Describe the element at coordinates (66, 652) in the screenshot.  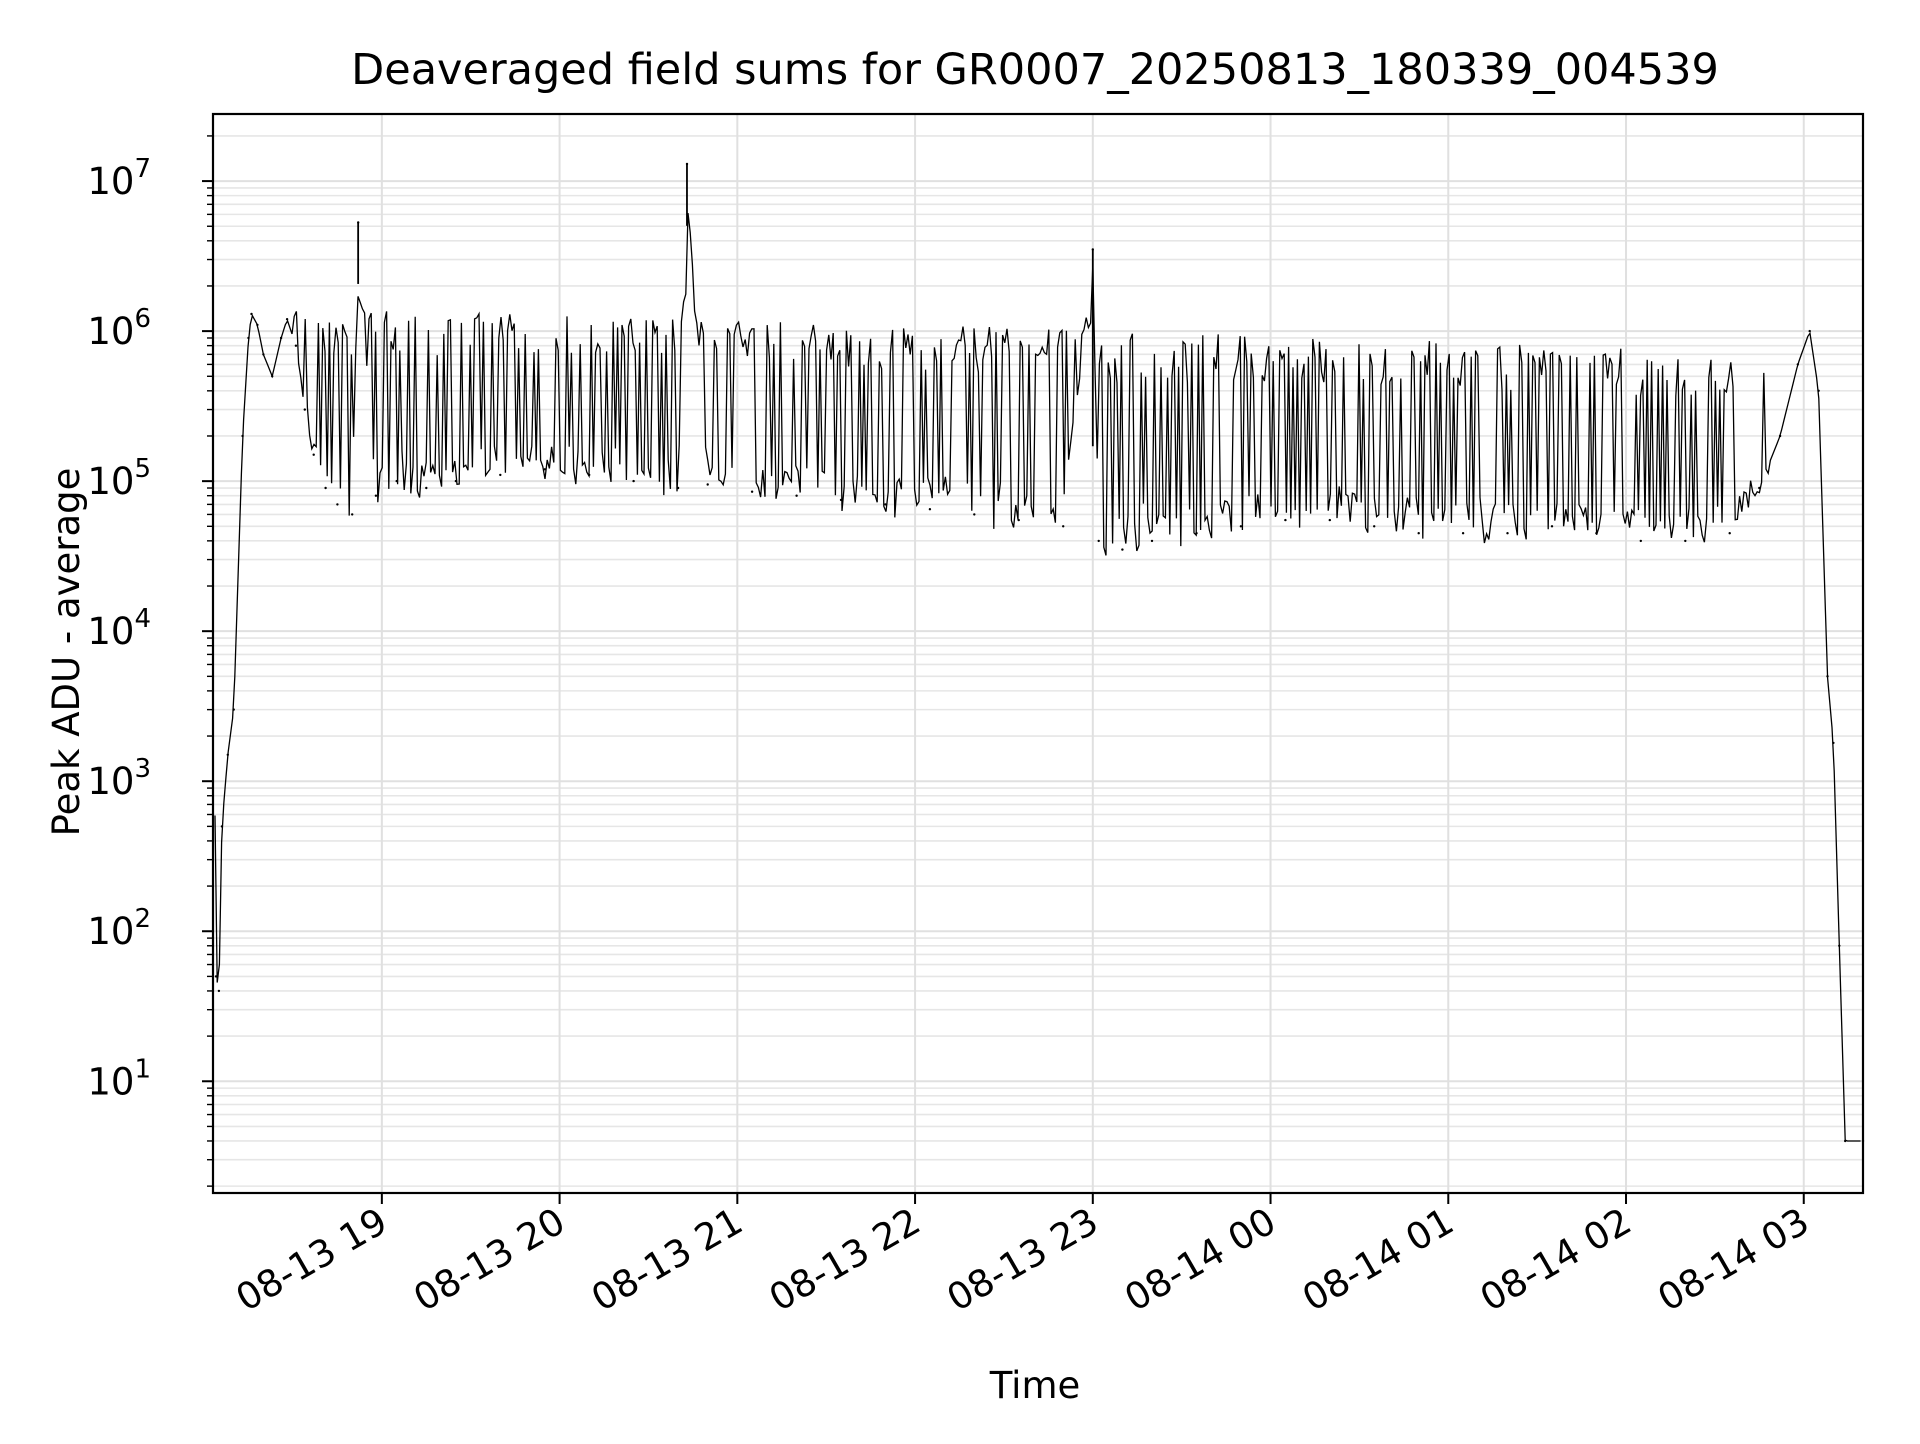
I see `y-axis-label: Peak ADU - average` at that location.